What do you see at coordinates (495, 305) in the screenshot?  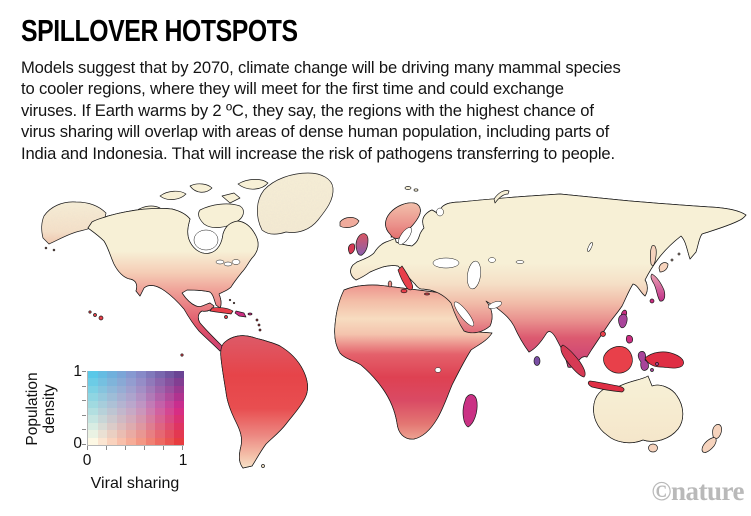 I see `persian-gulf` at bounding box center [495, 305].